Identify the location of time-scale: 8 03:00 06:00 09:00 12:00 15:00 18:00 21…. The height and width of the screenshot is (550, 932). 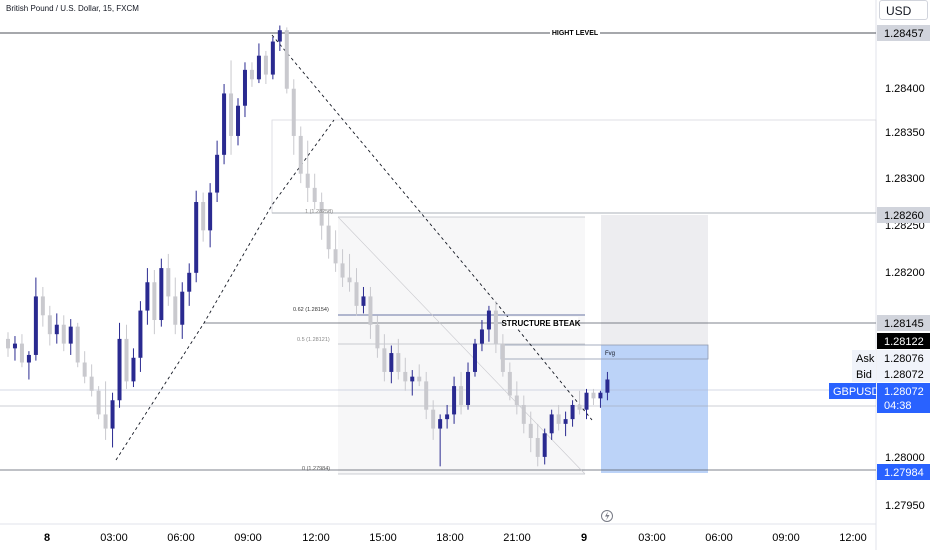
(455, 538).